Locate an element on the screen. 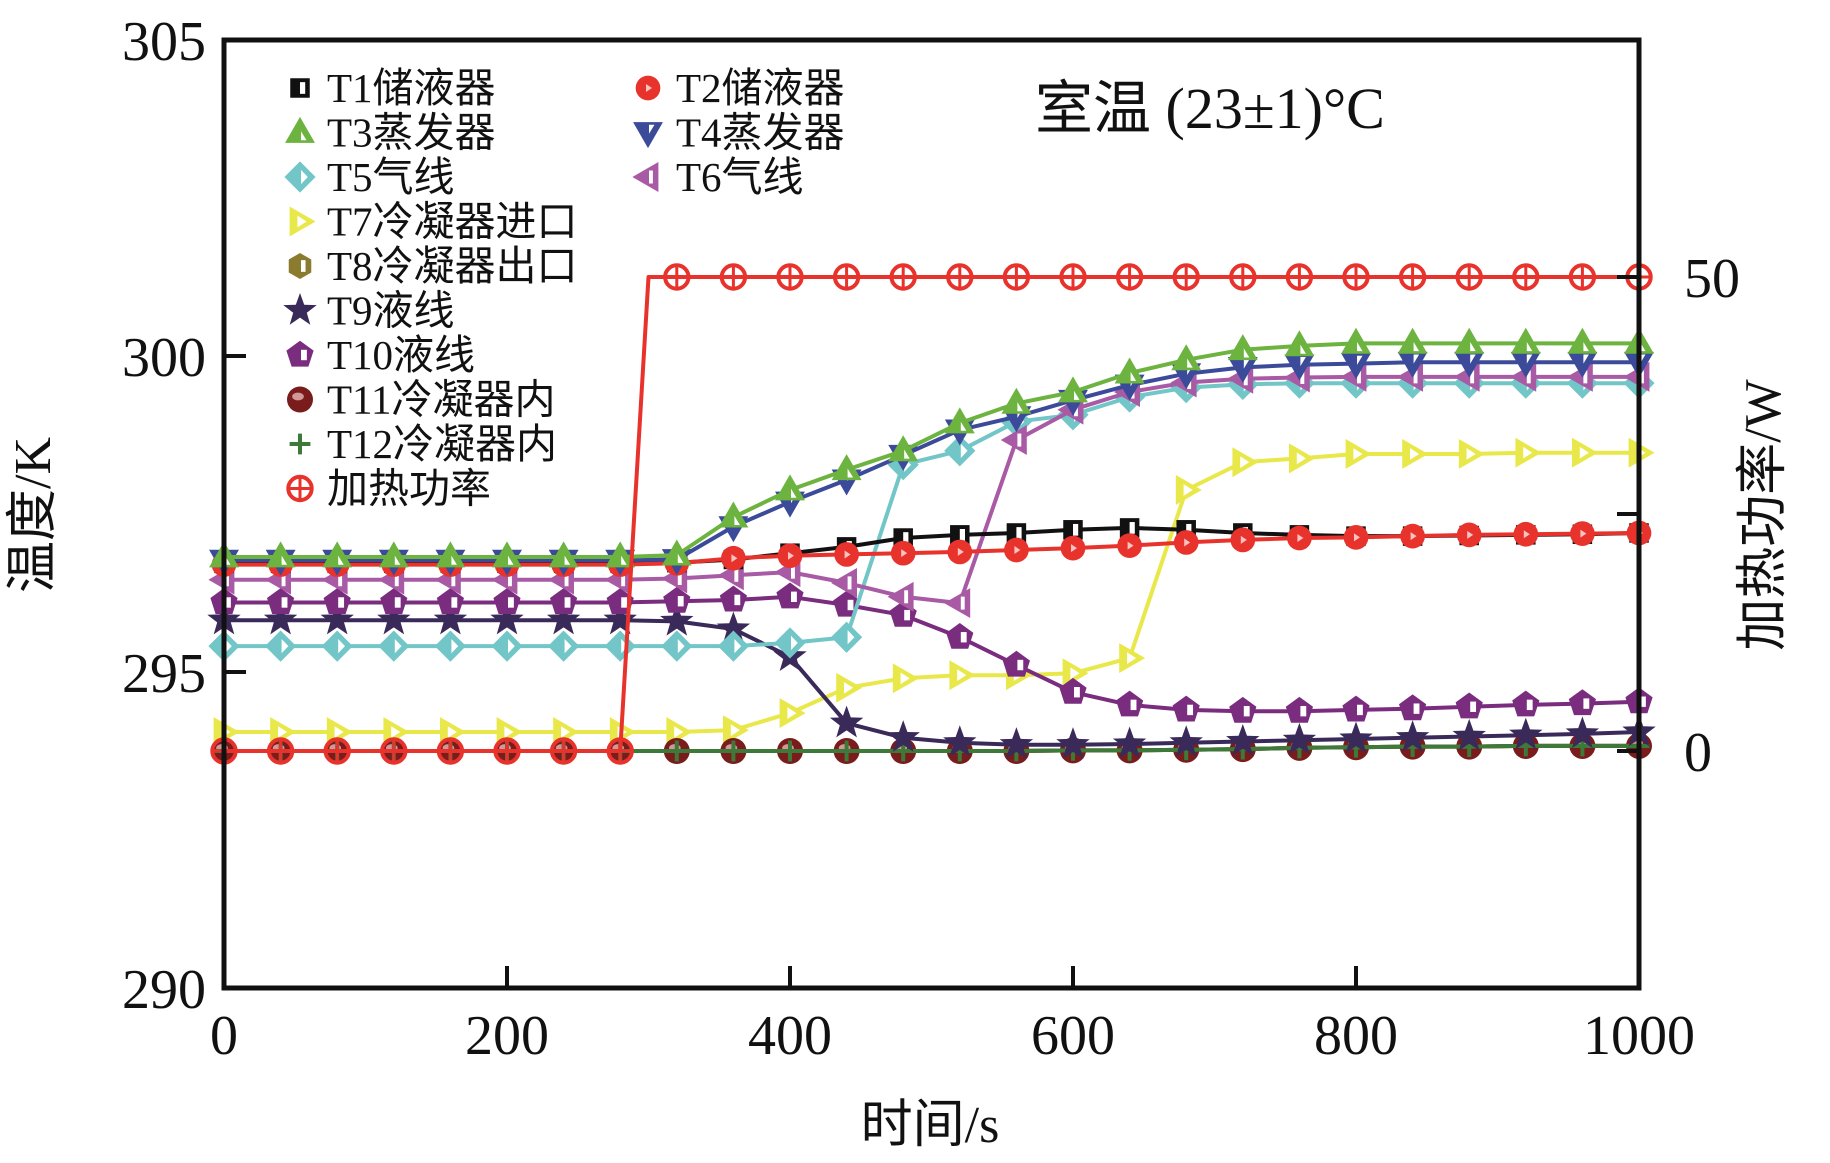  legend-item: T2储液器 is located at coordinates (740, 88).